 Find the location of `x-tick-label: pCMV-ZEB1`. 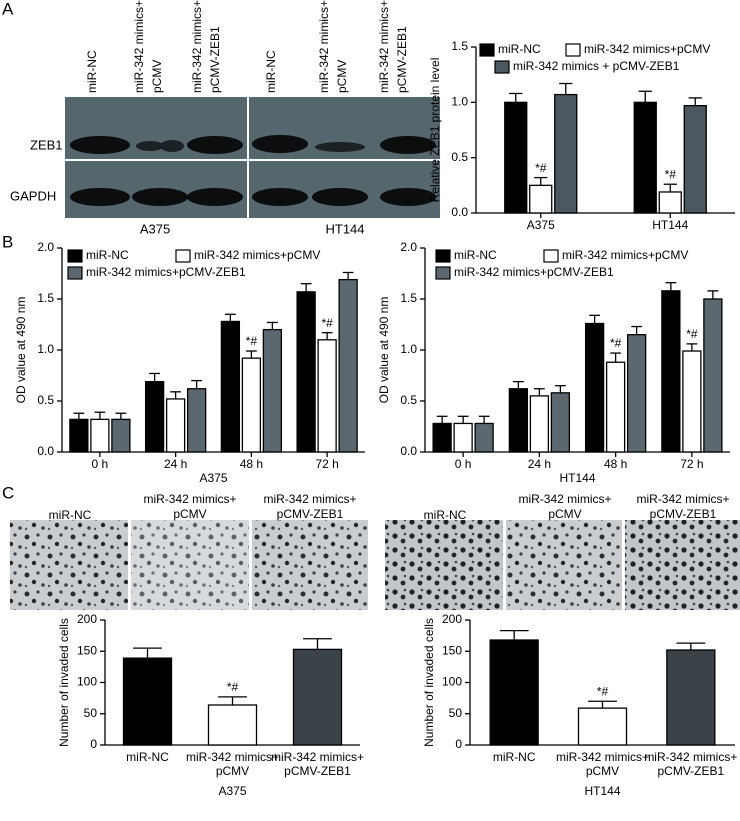

x-tick-label: pCMV-ZEB1 is located at coordinates (690, 771).